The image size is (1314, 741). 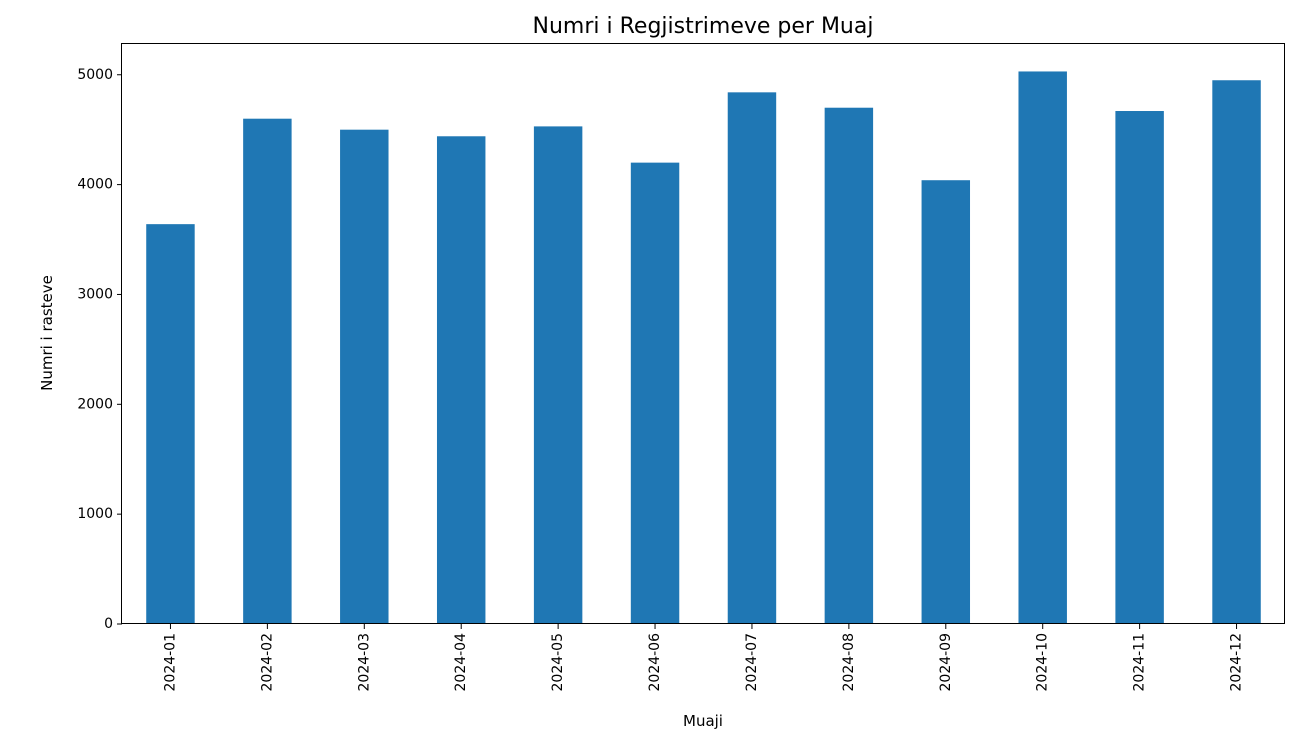 What do you see at coordinates (170, 662) in the screenshot?
I see `x-tick-label: 2024-01` at bounding box center [170, 662].